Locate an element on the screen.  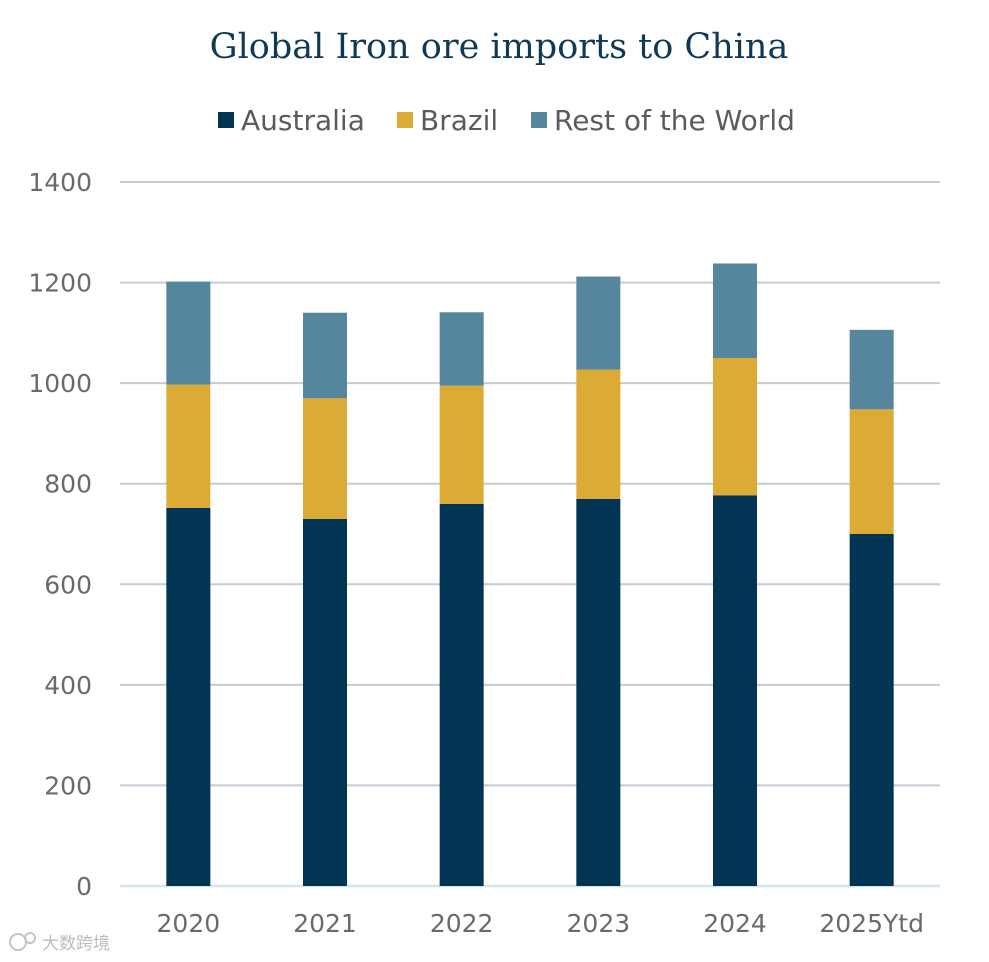
y-tick-label: 1400 is located at coordinates (60, 182).